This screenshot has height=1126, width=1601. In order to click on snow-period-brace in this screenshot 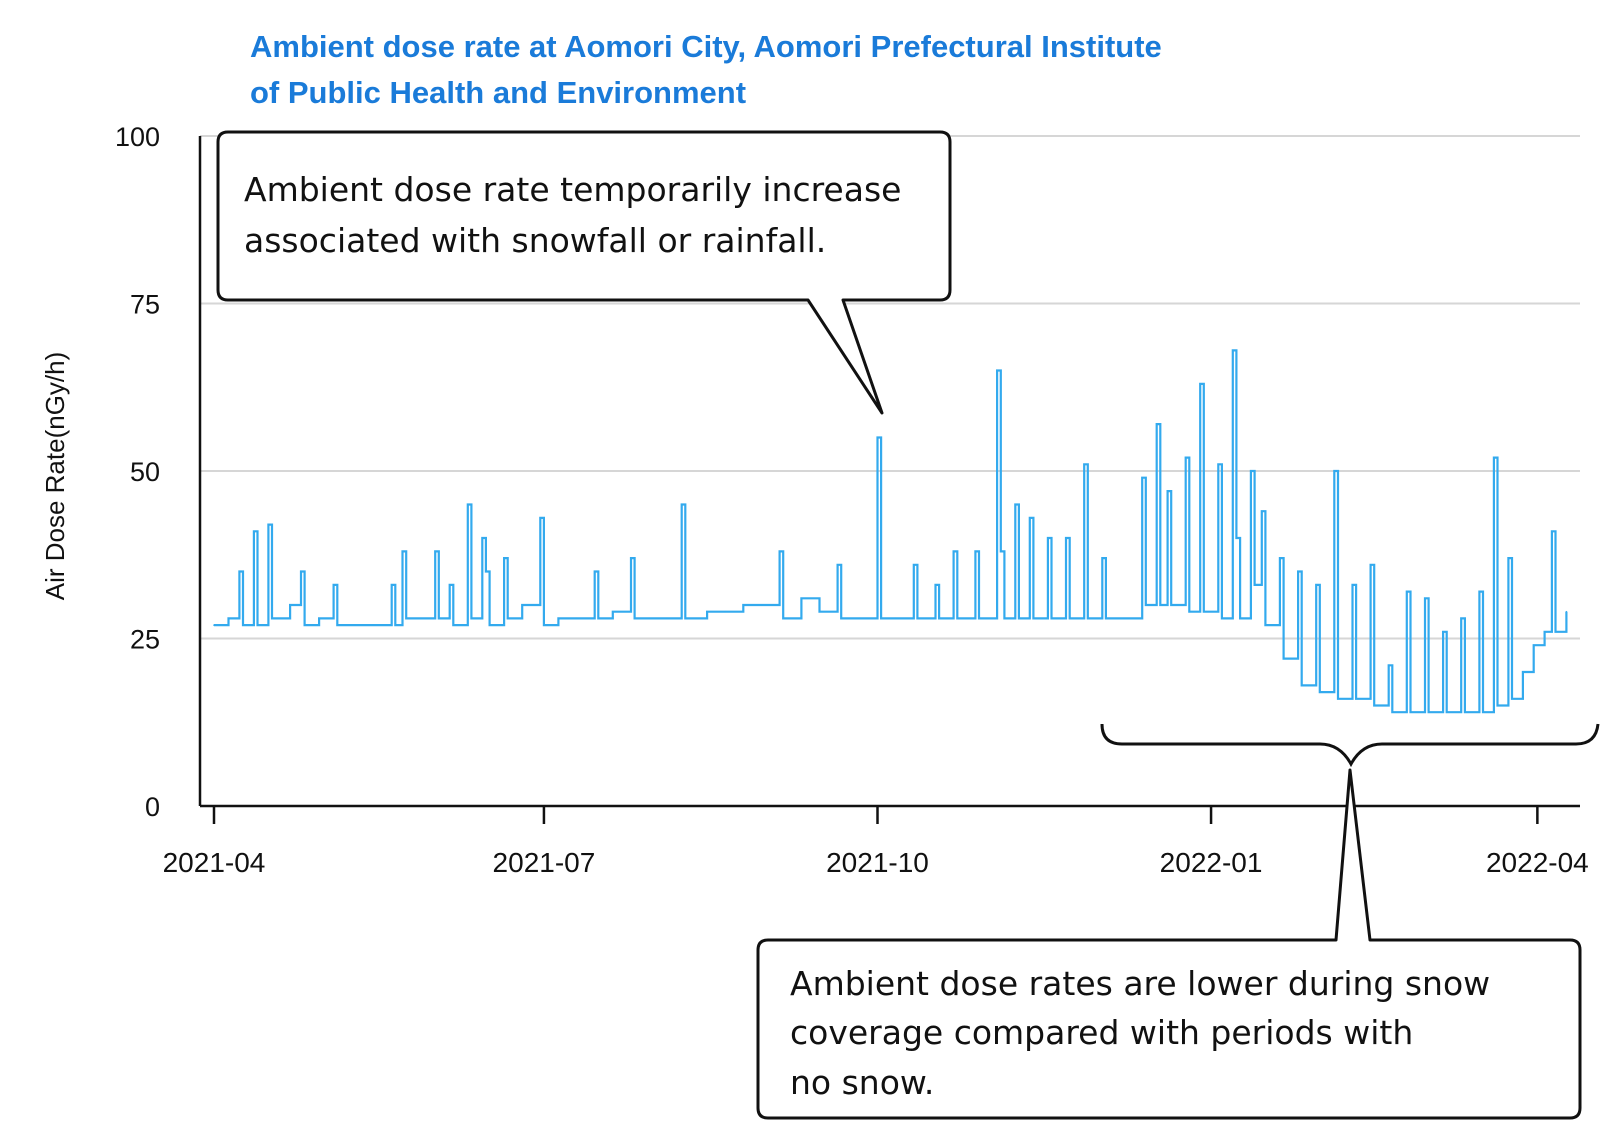, I will do `click(1350, 745)`.